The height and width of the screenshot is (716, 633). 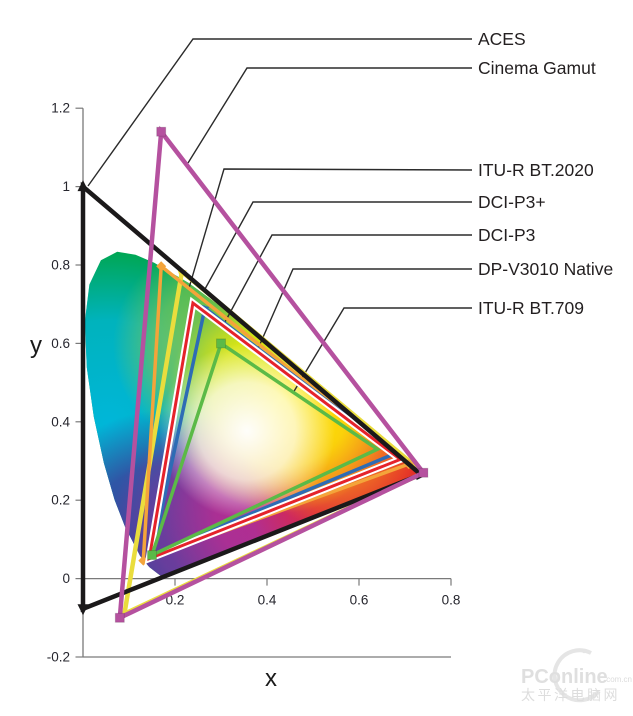 I want to click on watermark-suffix: .com.cn, so click(x=618, y=679).